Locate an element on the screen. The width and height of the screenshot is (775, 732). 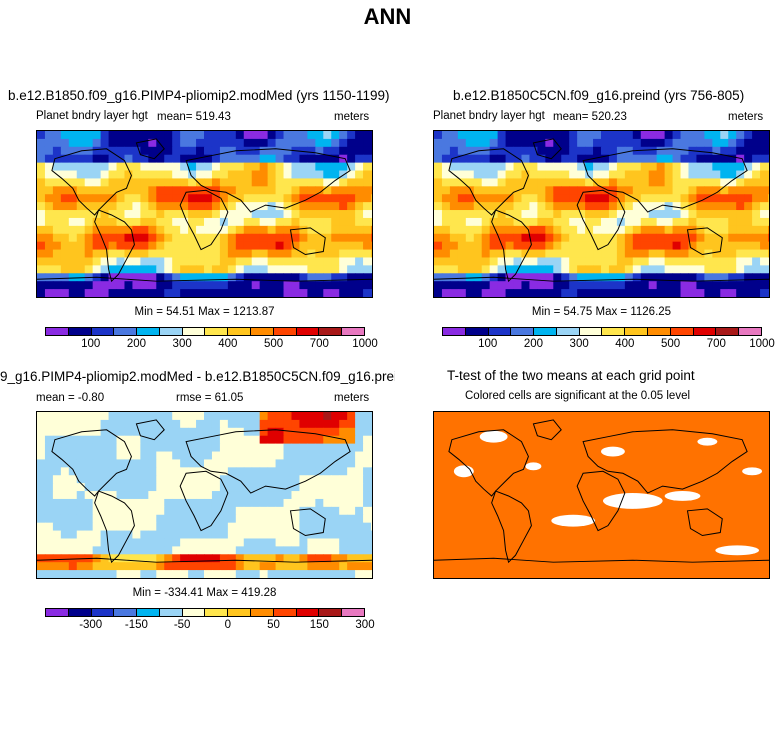
panel4-map is located at coordinates (601, 495).